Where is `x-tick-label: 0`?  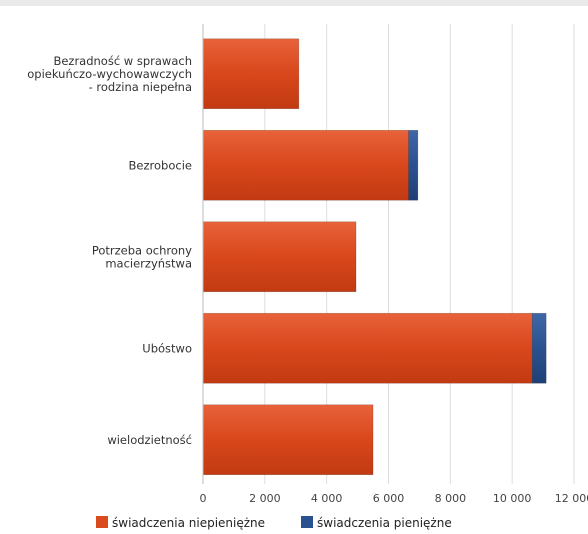
x-tick-label: 0 is located at coordinates (203, 498).